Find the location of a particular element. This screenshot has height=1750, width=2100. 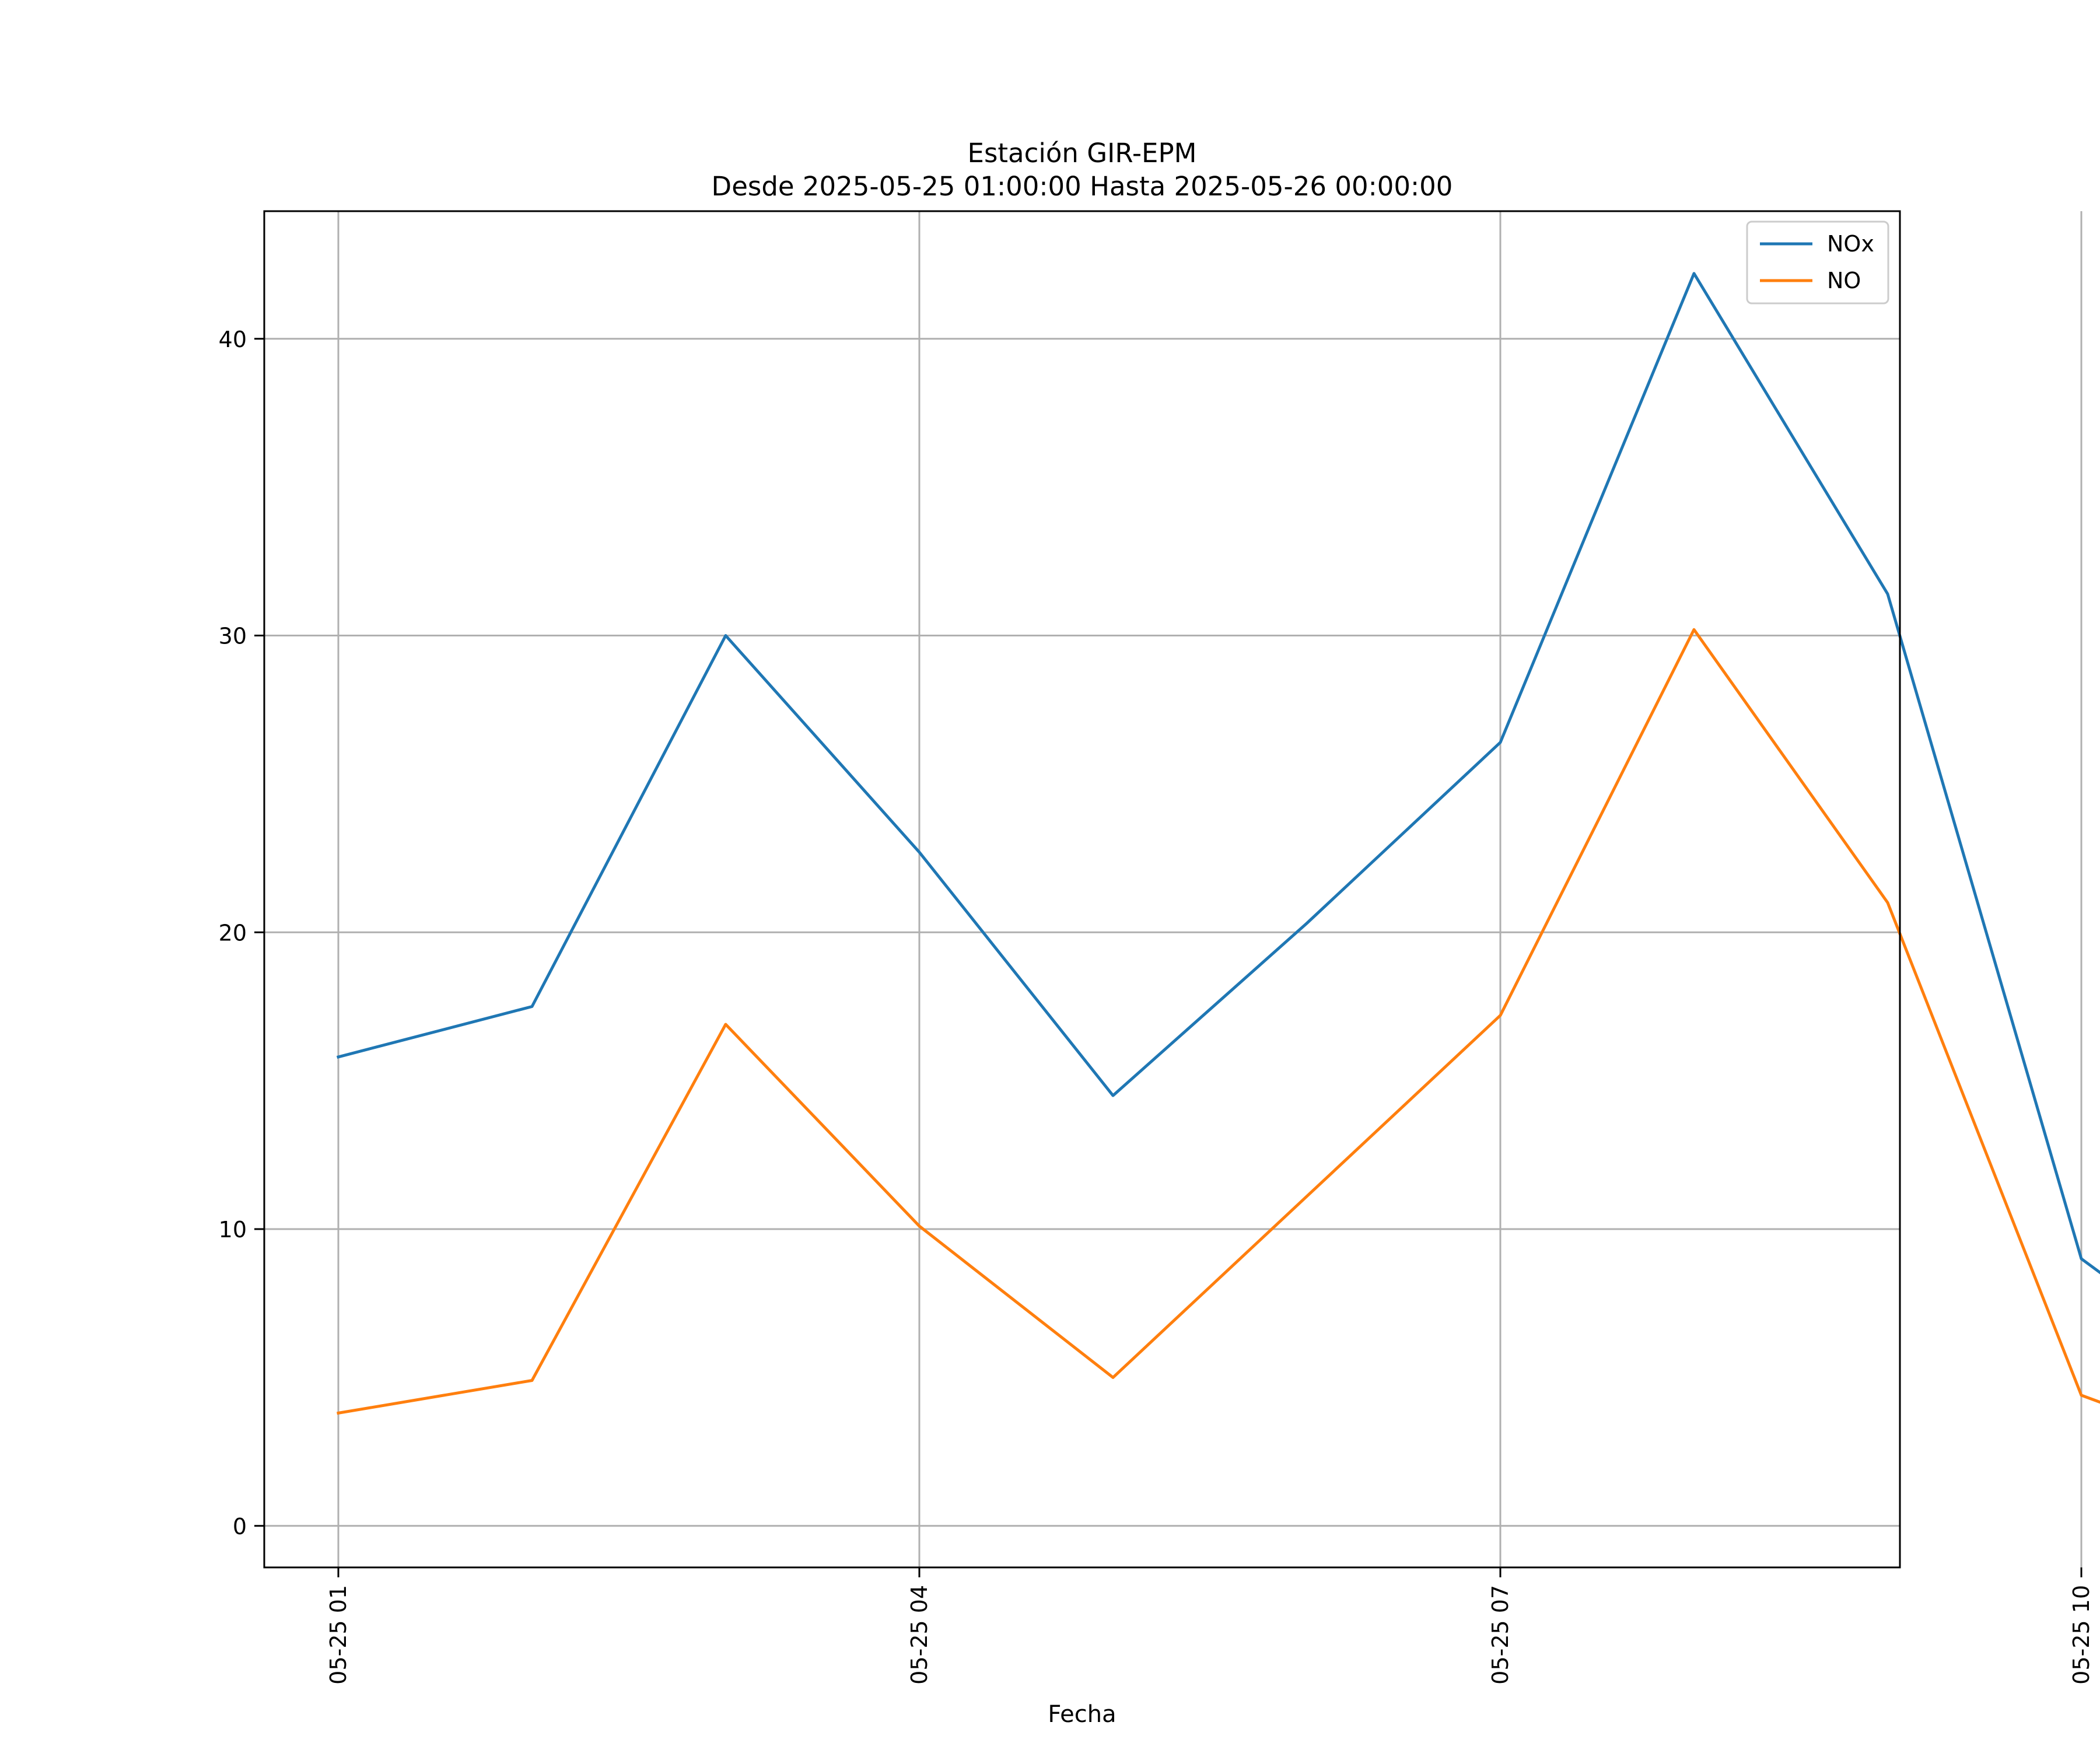

x-axis-label: Fecha is located at coordinates (1082, 1714).